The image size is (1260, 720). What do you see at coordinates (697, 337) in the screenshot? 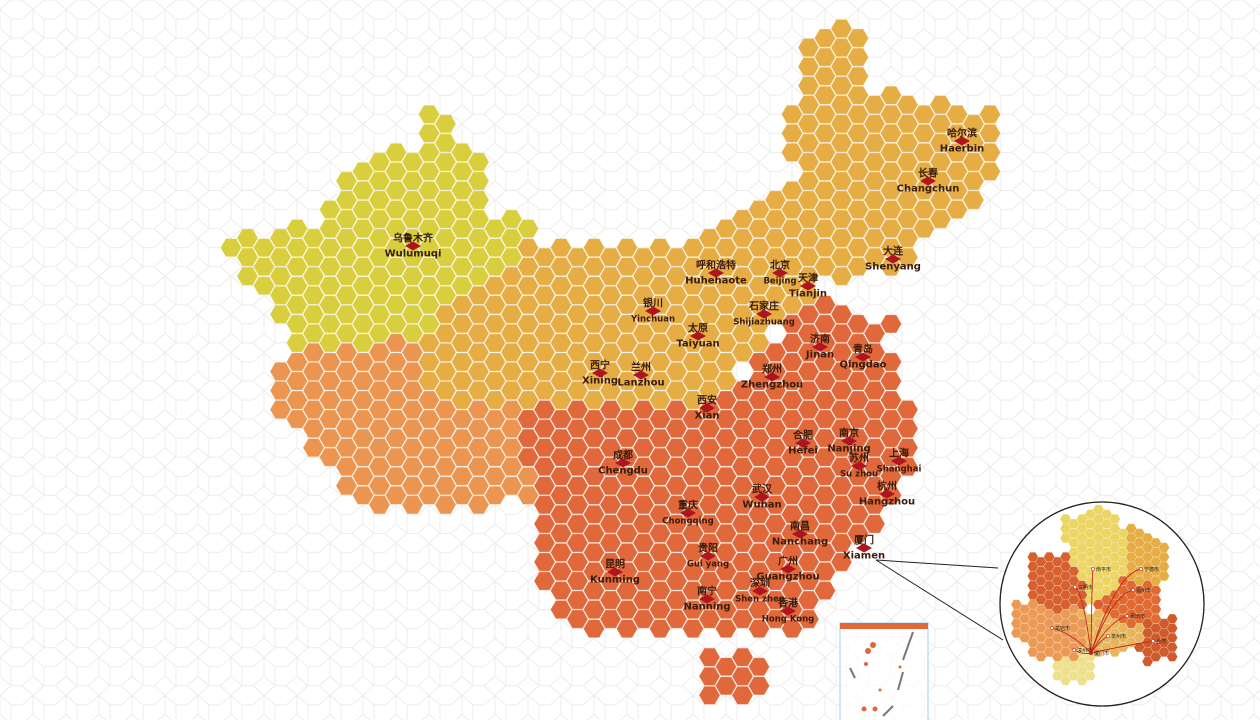
I see `city-marker-taiyuan: 太原 Taiyuan` at bounding box center [697, 337].